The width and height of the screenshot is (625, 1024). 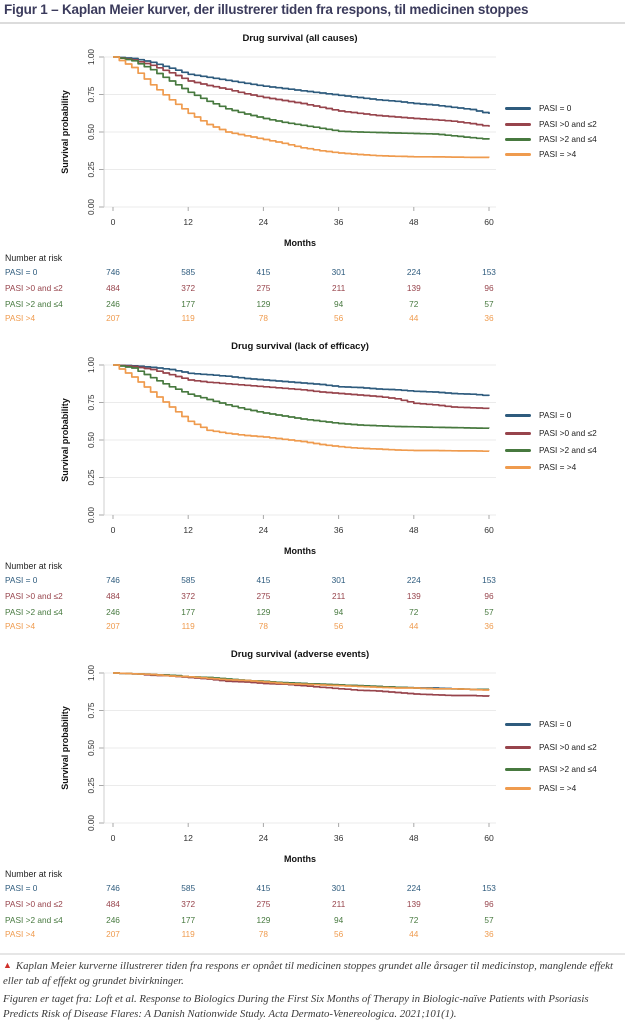 What do you see at coordinates (489, 580) in the screenshot?
I see `risk-value: 153` at bounding box center [489, 580].